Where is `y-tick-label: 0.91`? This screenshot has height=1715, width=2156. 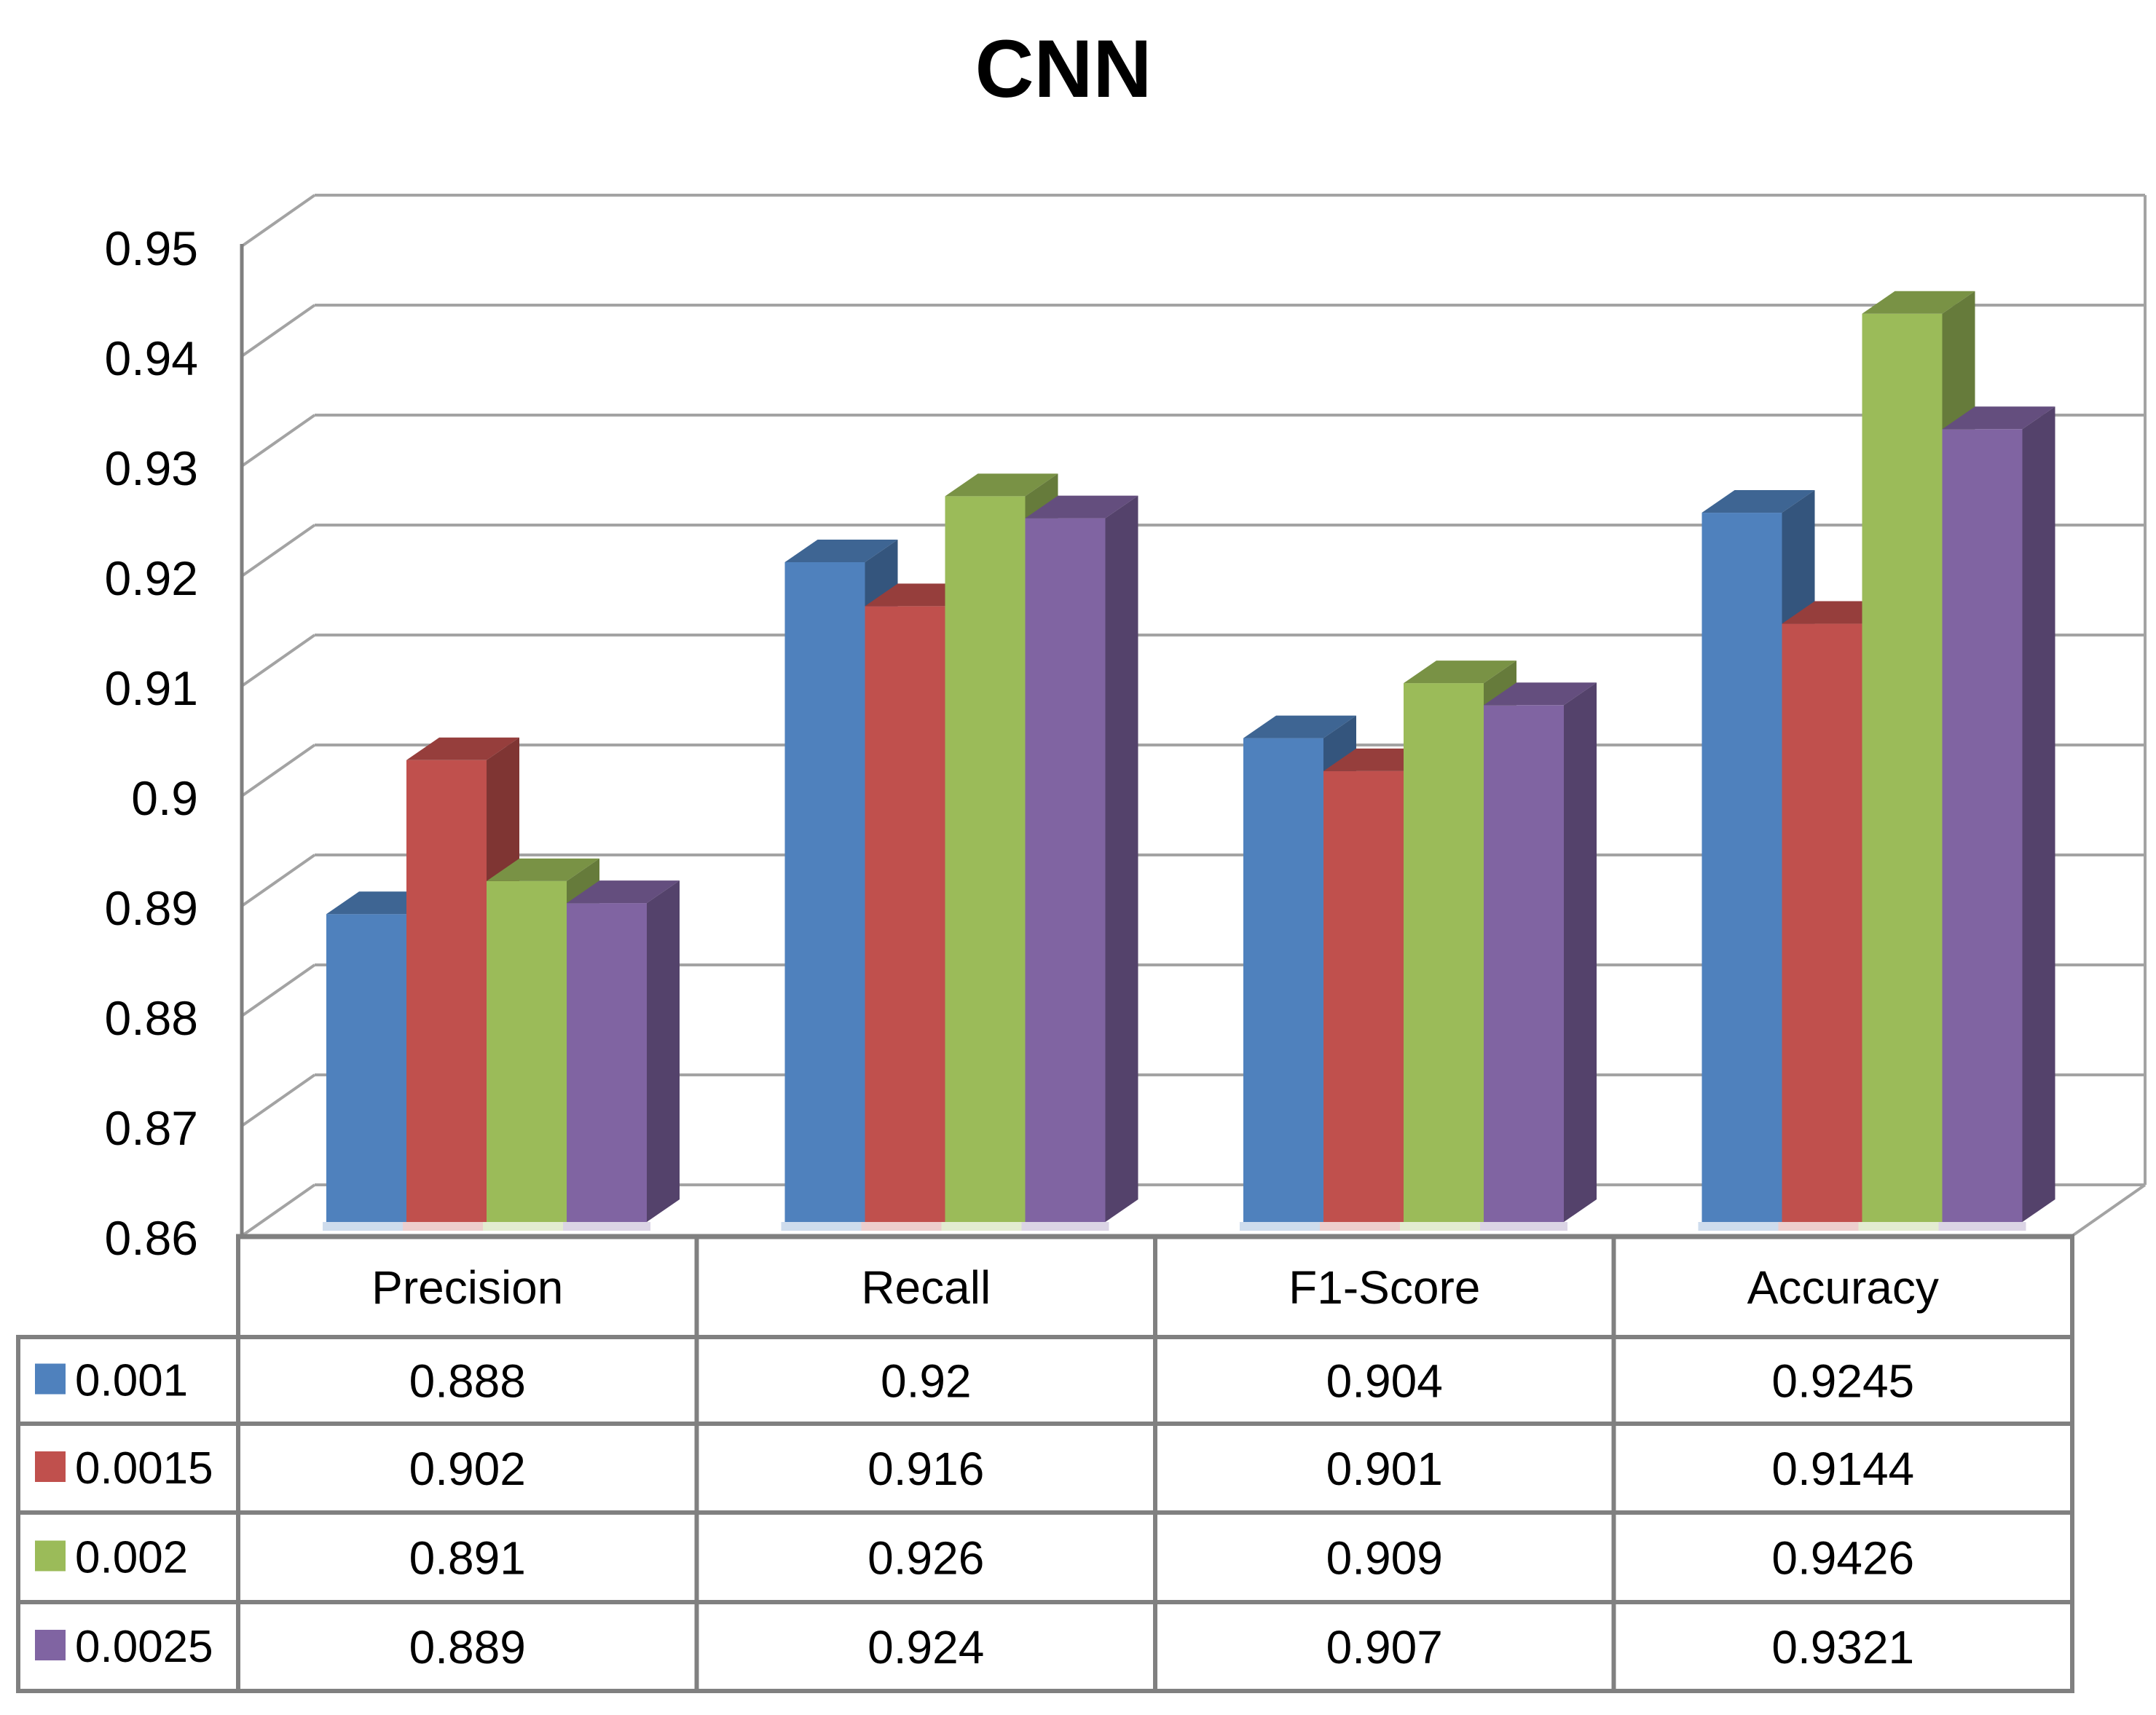
y-tick-label: 0.91 is located at coordinates (151, 688).